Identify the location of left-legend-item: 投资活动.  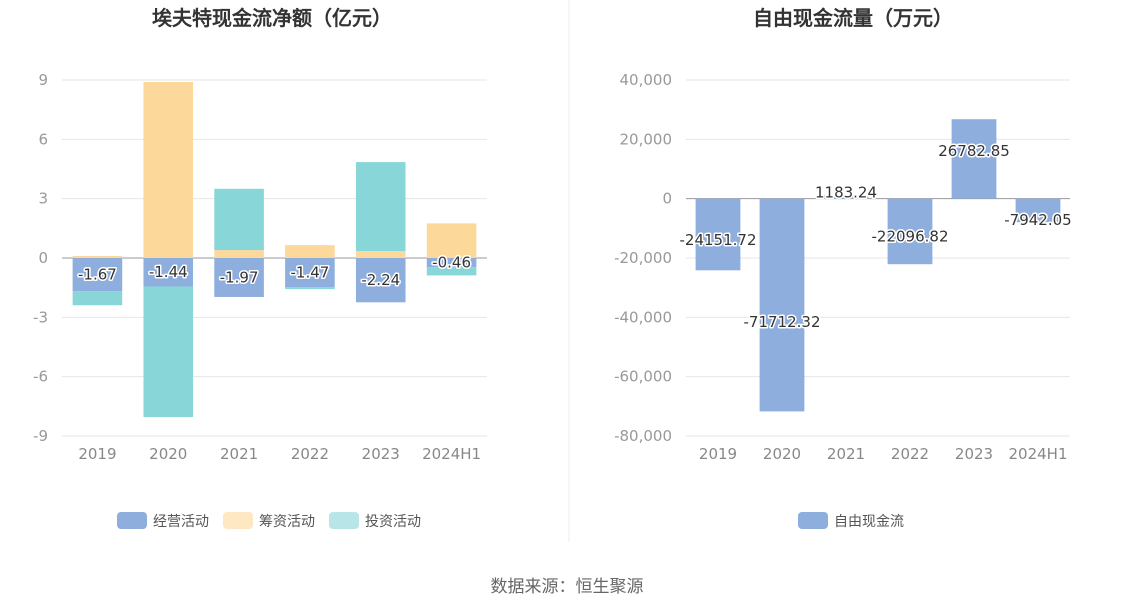
(375, 521).